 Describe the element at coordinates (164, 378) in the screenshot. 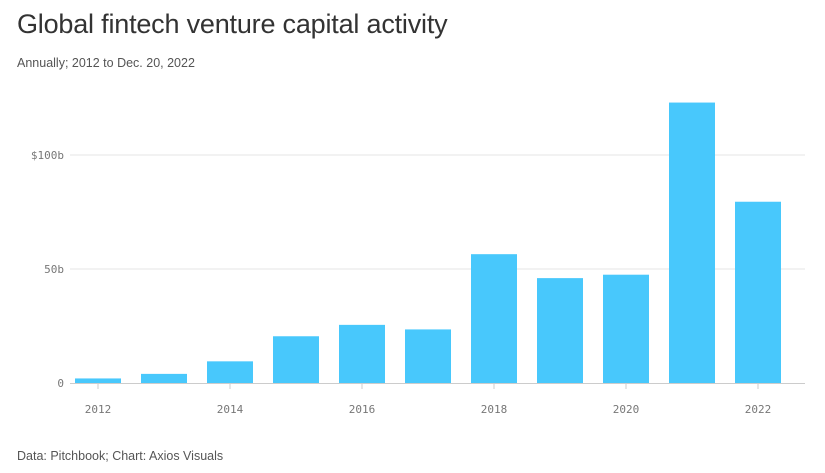

I see `bar-2013` at that location.